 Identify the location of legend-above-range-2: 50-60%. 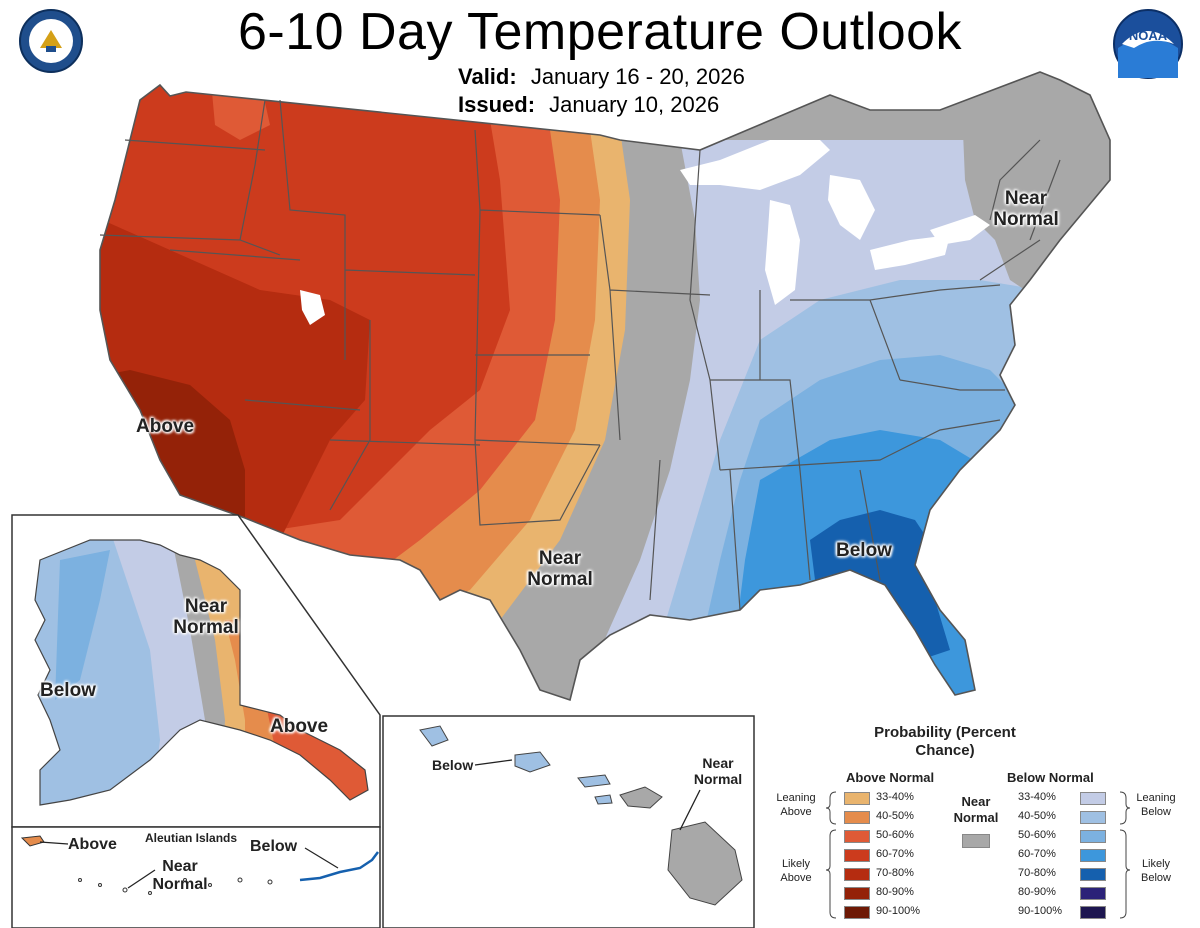
(895, 835).